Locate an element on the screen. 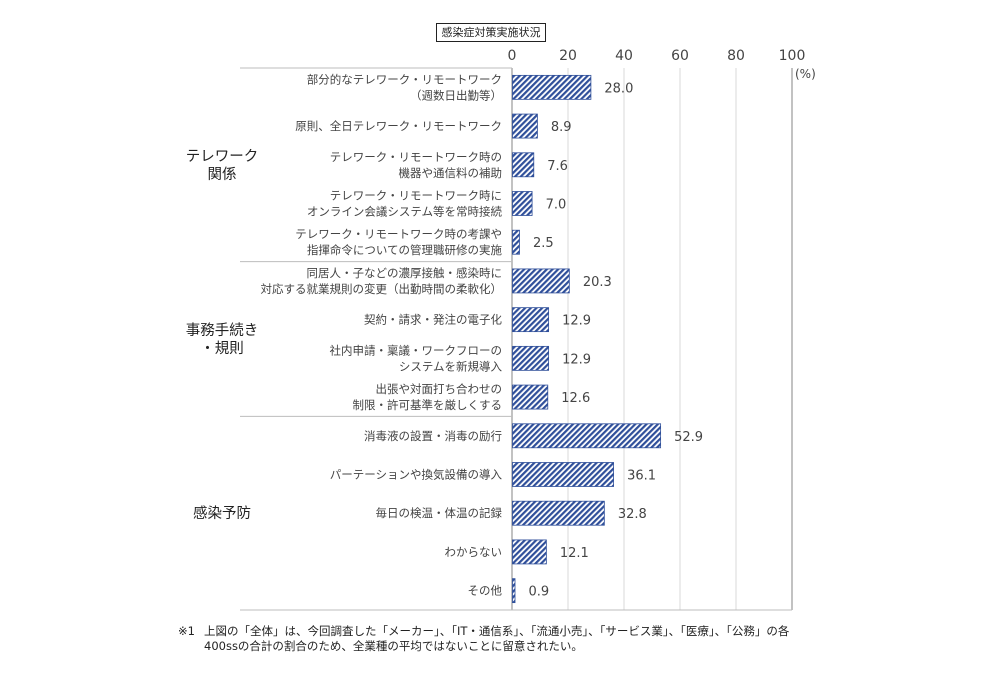  value-label: 36.1 is located at coordinates (641, 476).